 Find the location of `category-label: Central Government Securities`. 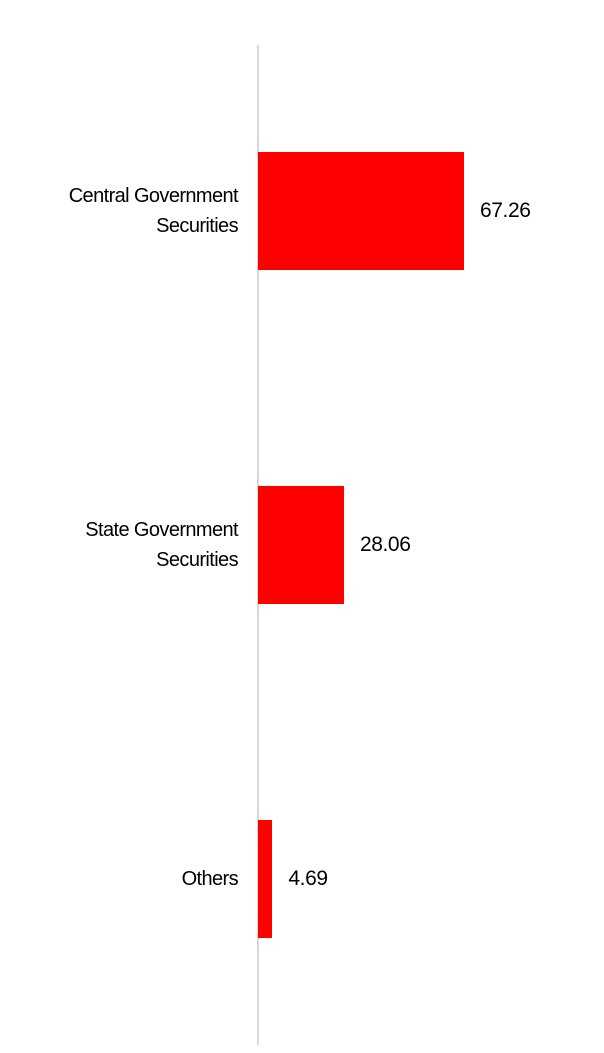

category-label: Central Government Securities is located at coordinates (153, 211).